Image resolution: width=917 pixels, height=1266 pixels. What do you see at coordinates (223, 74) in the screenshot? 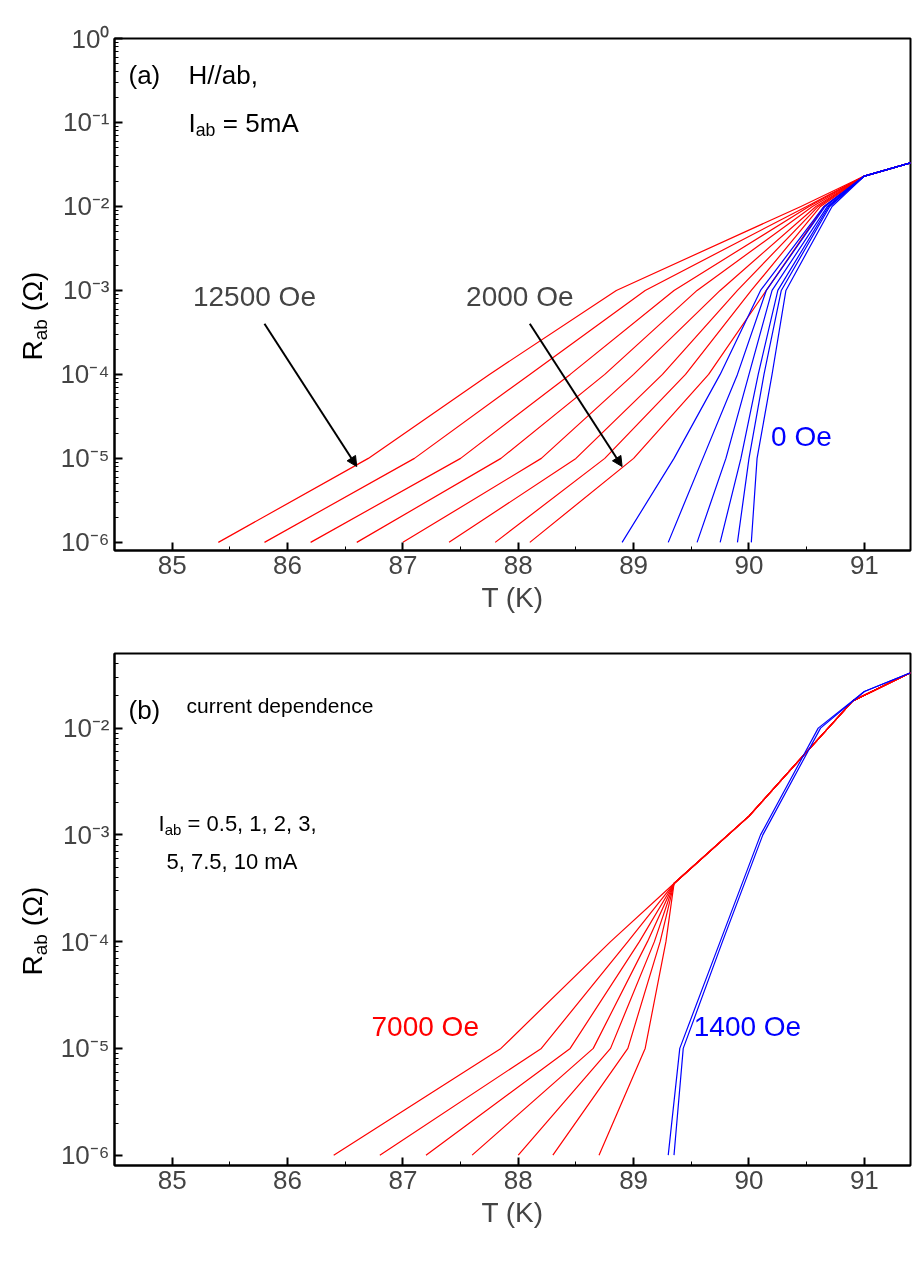
I see `annotation: H//ab,` at bounding box center [223, 74].